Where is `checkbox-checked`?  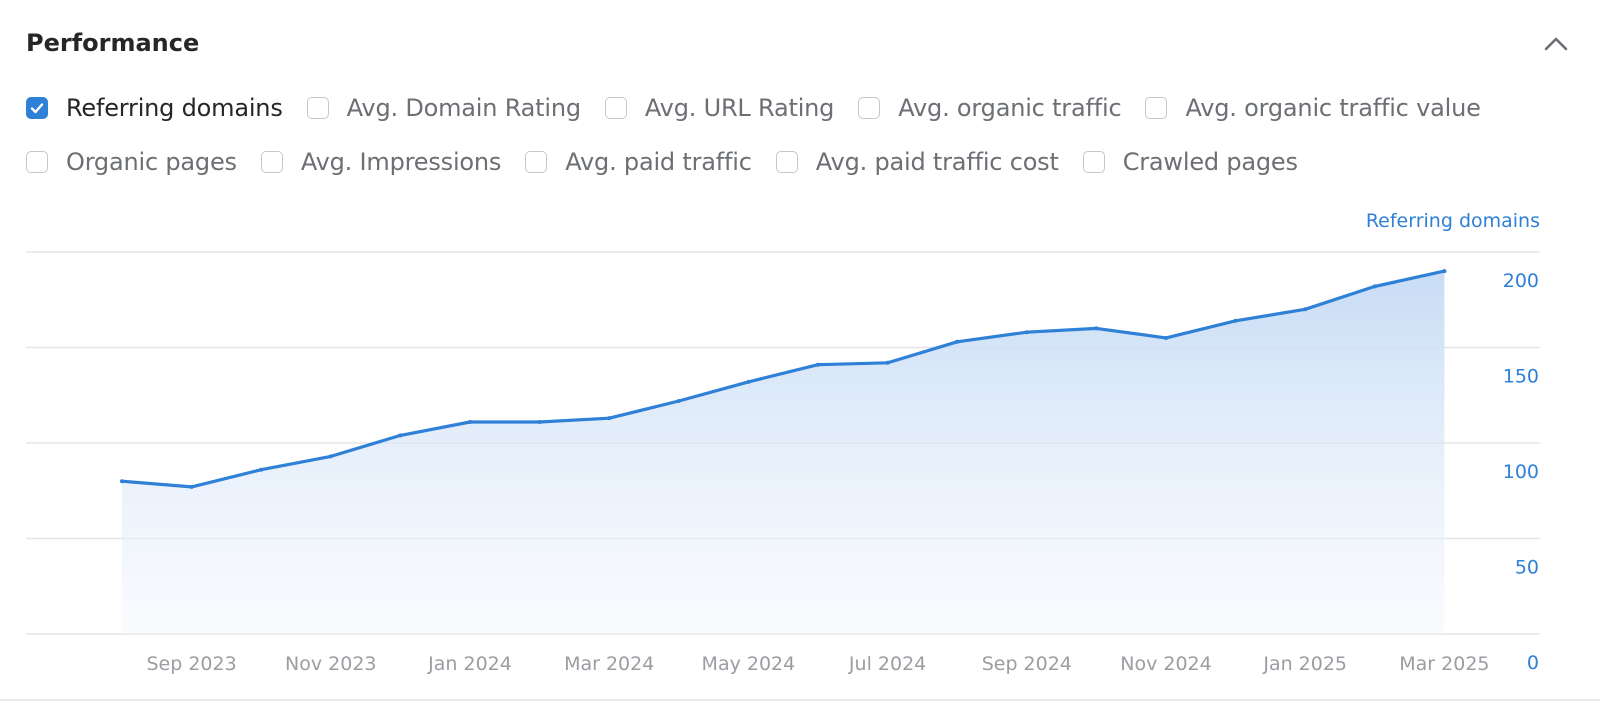 checkbox-checked is located at coordinates (37, 108).